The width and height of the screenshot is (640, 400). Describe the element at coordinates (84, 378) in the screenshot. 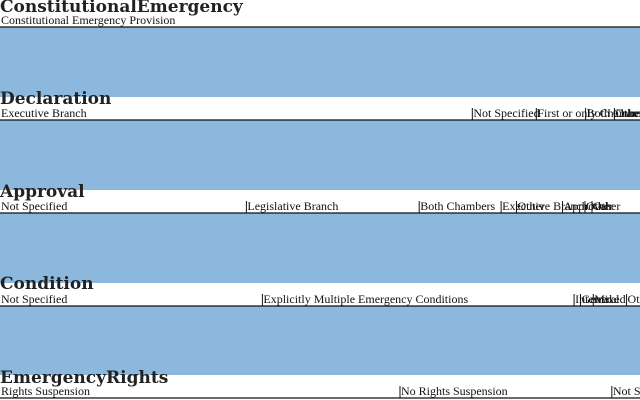

I see `dimension-title: EmergencyRights` at that location.